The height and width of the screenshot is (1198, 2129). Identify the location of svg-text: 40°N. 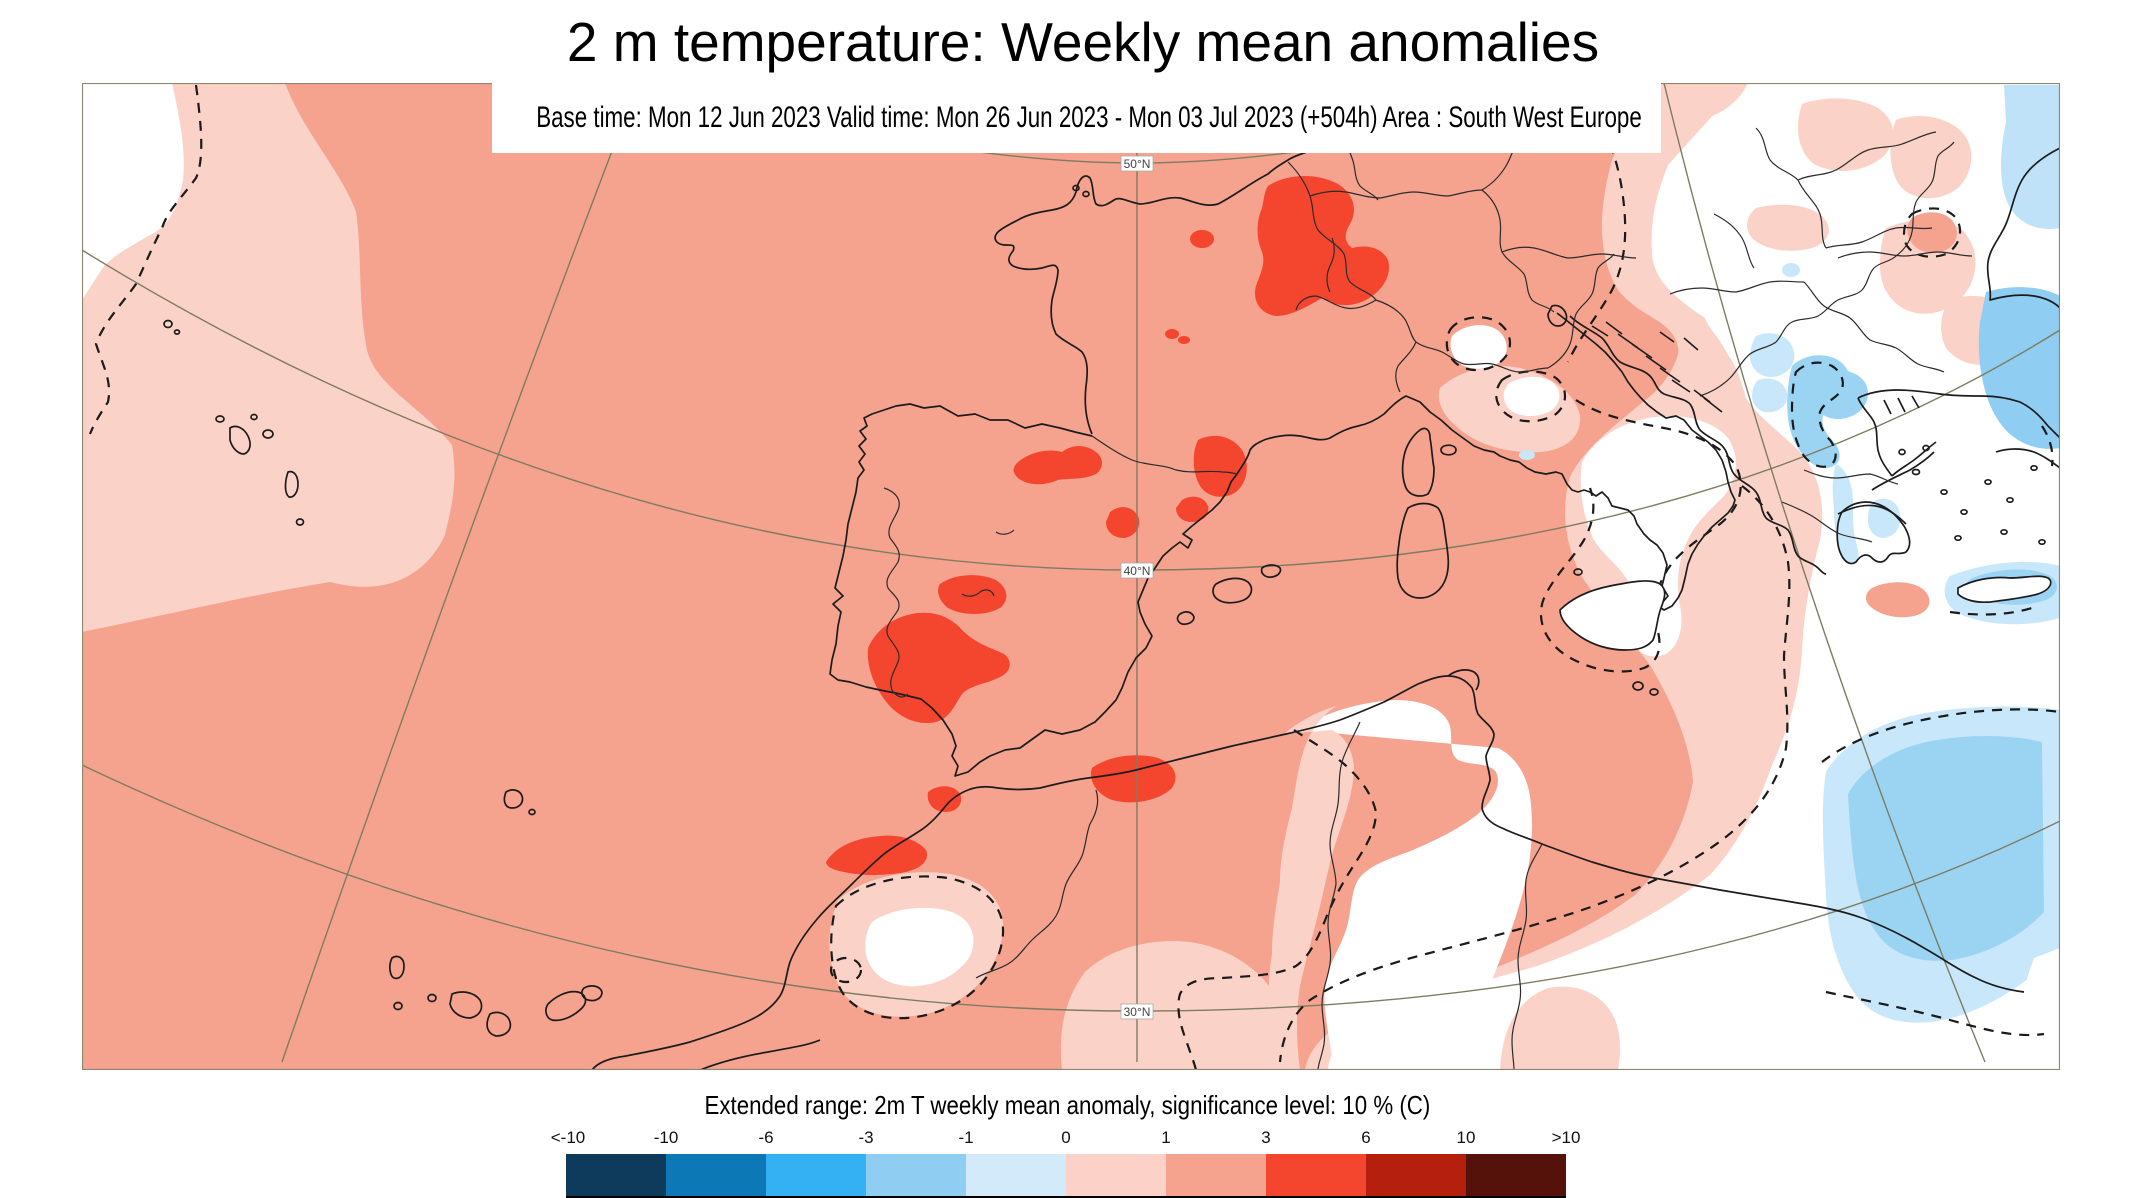
(1137, 571).